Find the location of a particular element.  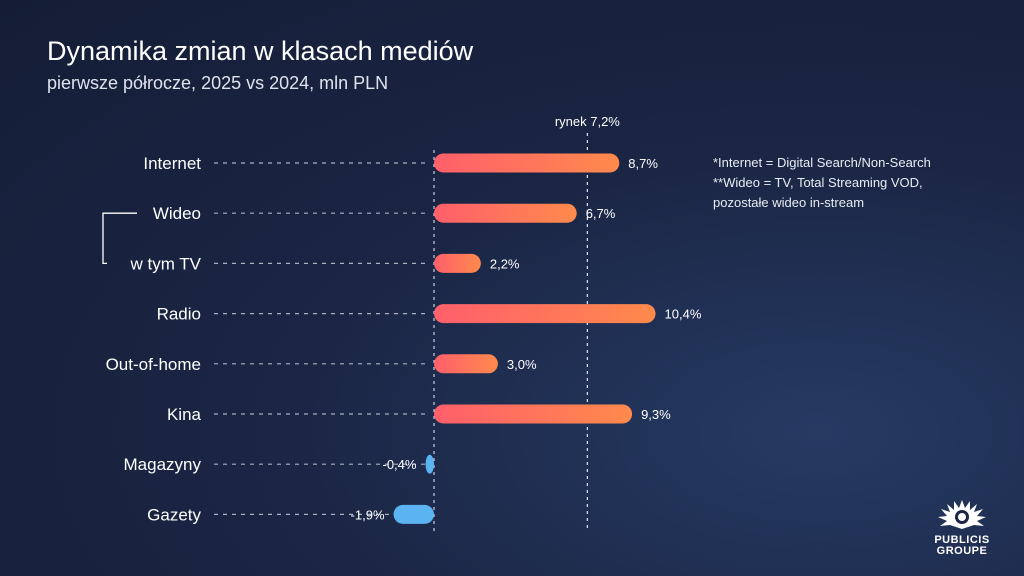

footnote-wideo-cont: pozostałe wideo in-stream is located at coordinates (789, 202).